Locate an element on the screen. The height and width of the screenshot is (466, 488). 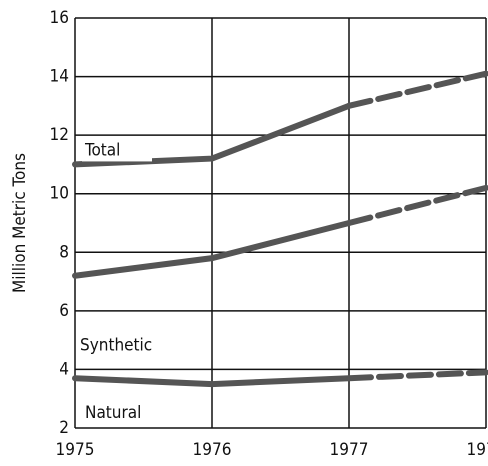
y-tick-label: 6 is located at coordinates (64, 311).